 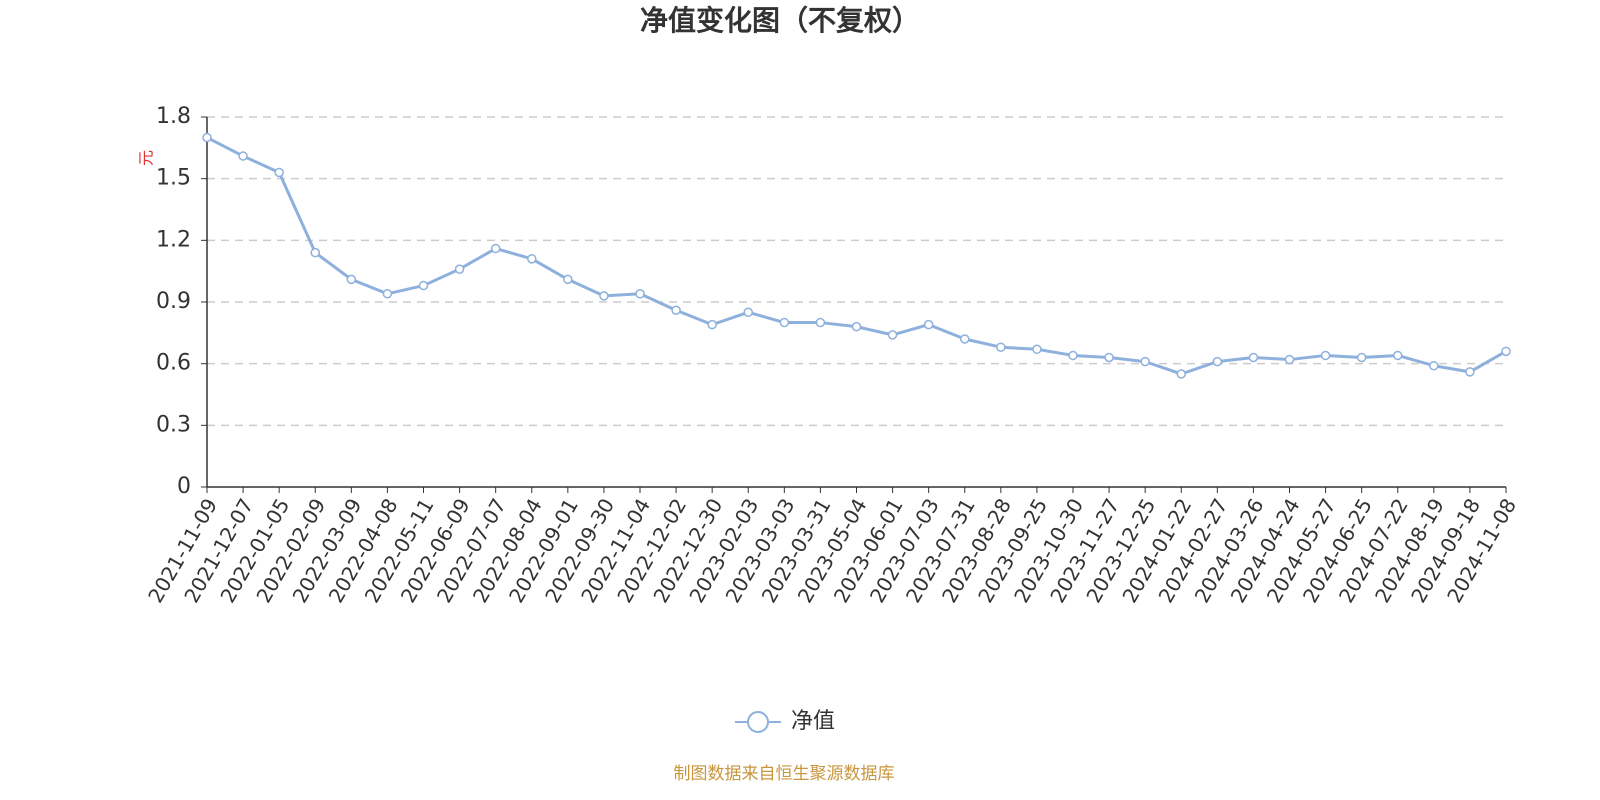 I want to click on y-tick-label: 0.3, so click(x=173, y=424).